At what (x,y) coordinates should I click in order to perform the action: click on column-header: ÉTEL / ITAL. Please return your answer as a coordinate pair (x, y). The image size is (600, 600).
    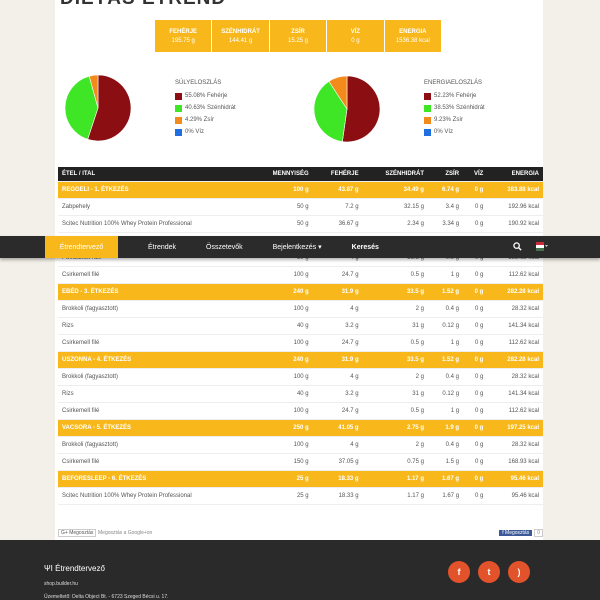
    Looking at the image, I should click on (154, 174).